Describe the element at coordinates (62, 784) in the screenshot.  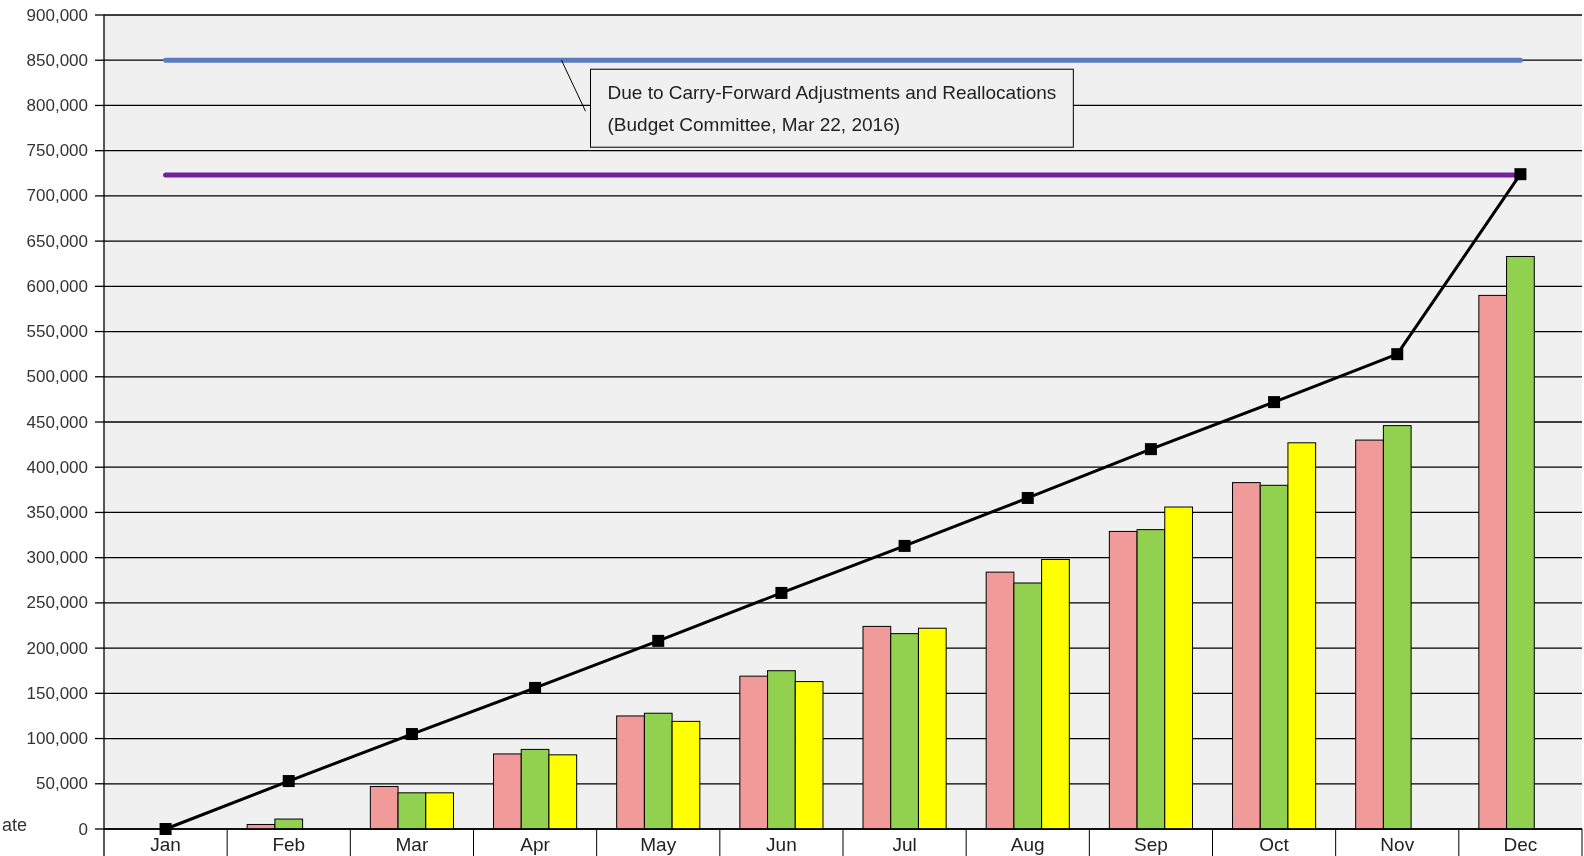
I see `y-tick-label: 50,000` at that location.